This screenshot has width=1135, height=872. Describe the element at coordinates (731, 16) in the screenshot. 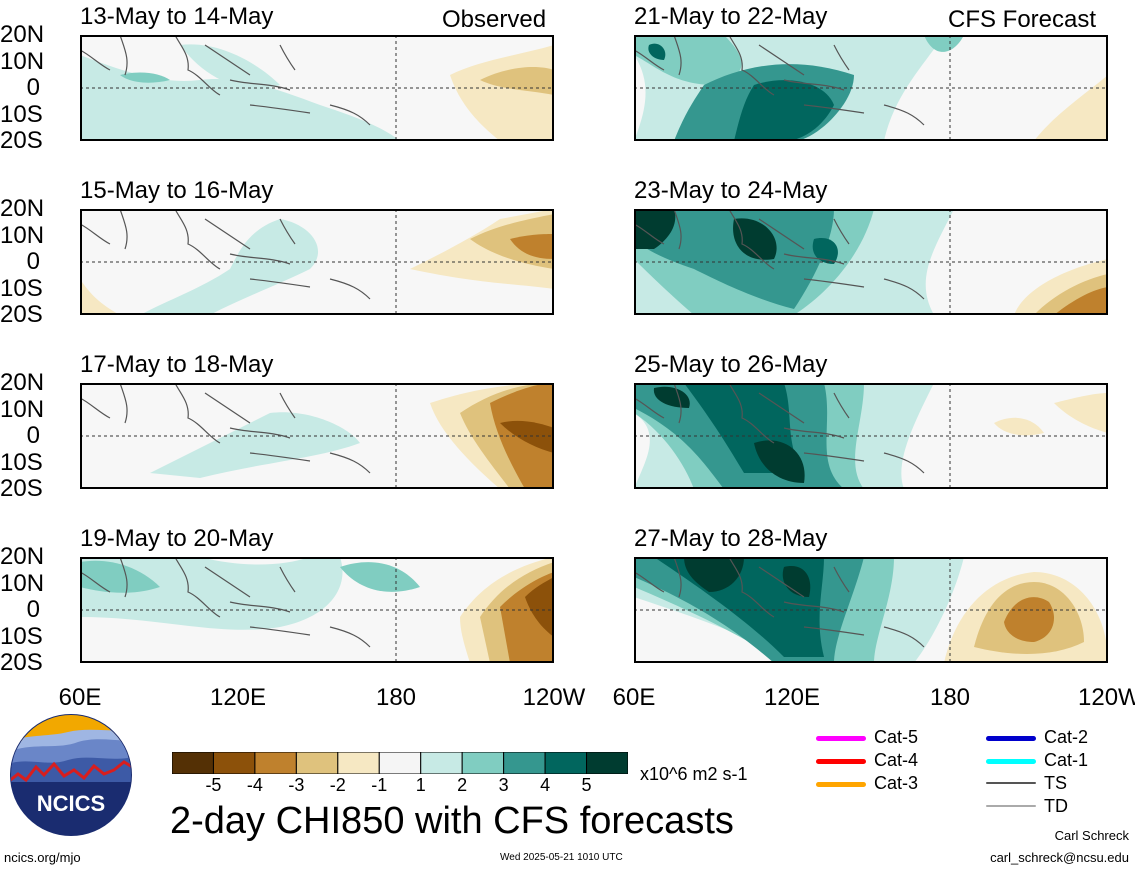

I see `panel-title: 21-May to 22-May` at that location.